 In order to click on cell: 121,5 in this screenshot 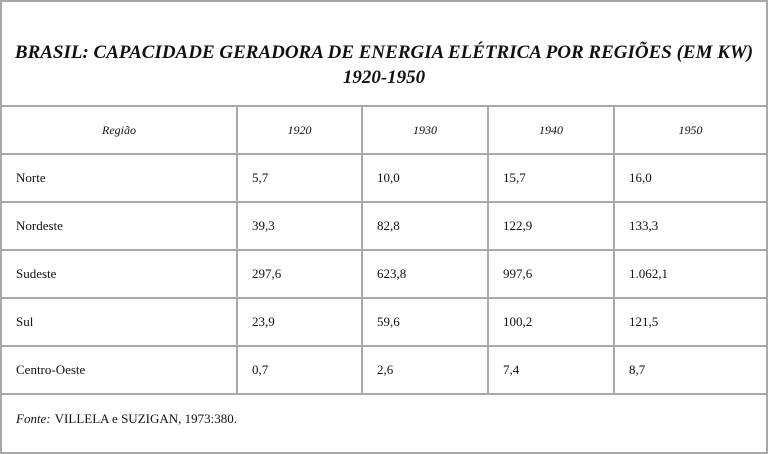, I will do `click(689, 322)`.